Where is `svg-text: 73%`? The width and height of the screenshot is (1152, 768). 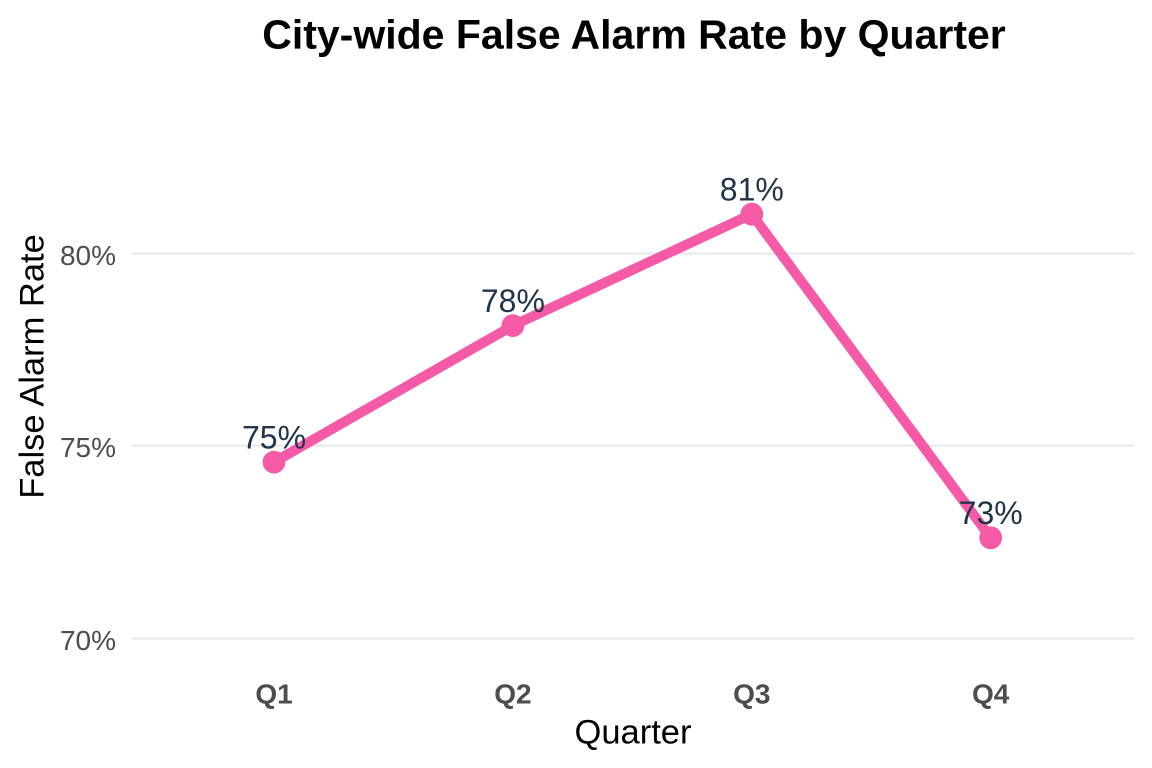 svg-text: 73% is located at coordinates (991, 513).